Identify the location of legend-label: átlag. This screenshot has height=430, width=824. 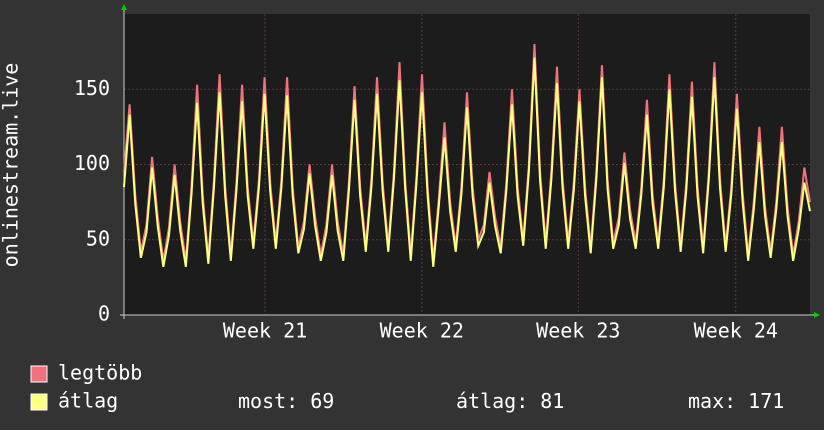
(88, 401).